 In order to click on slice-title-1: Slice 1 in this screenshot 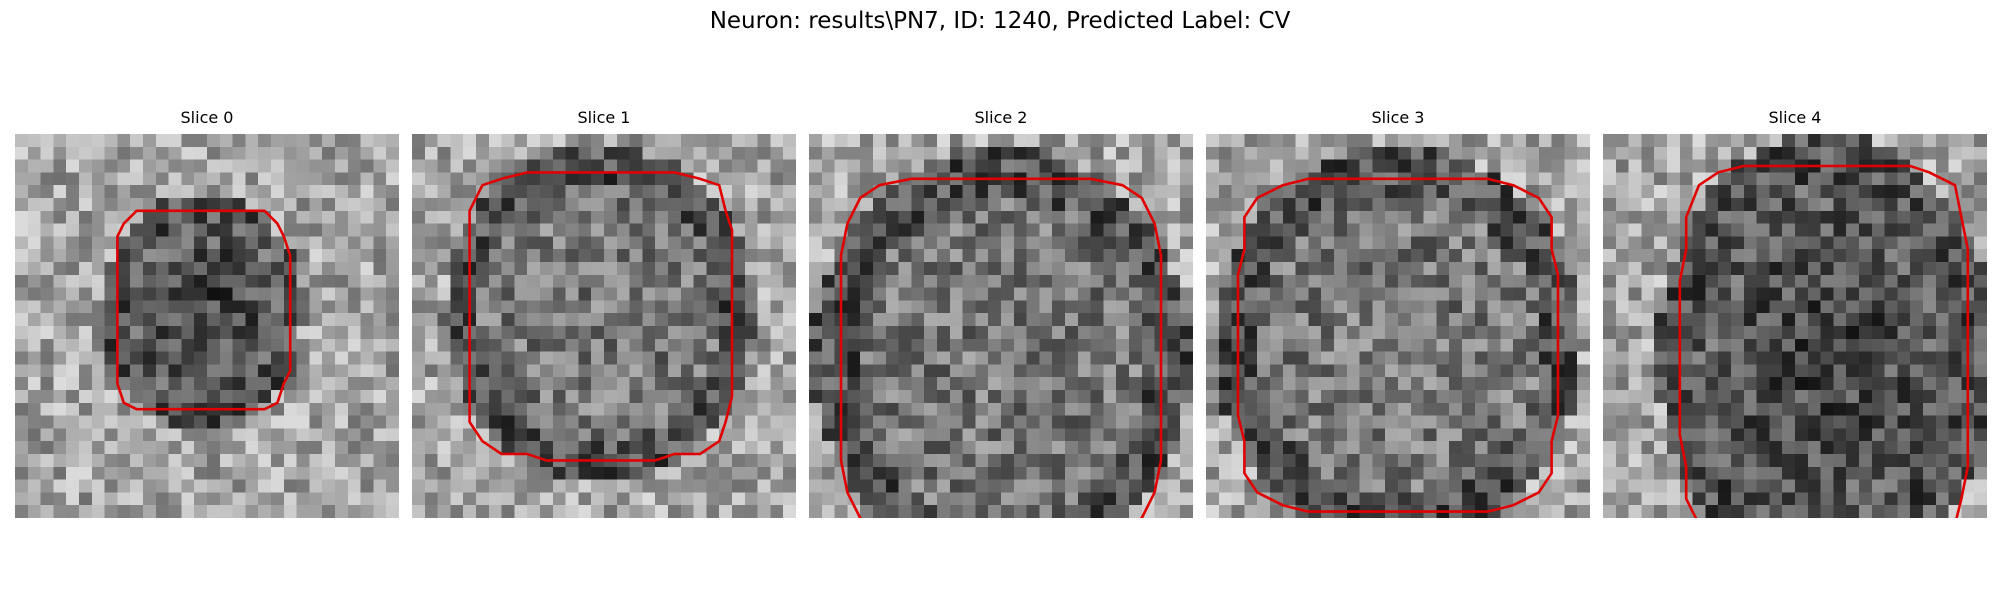, I will do `click(604, 117)`.